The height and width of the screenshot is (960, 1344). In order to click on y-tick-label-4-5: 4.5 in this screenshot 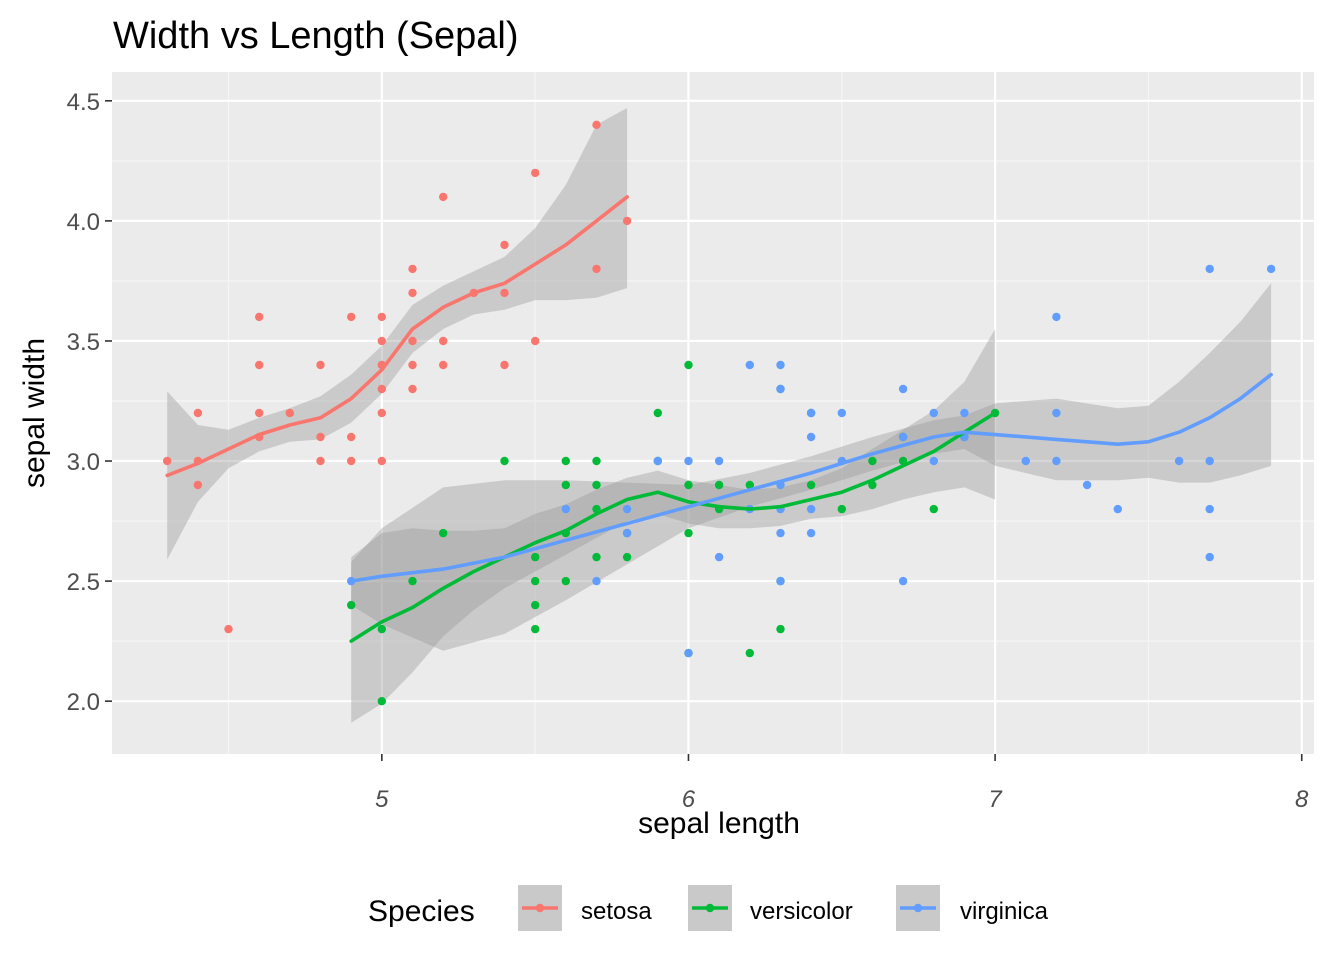, I will do `click(83, 102)`.